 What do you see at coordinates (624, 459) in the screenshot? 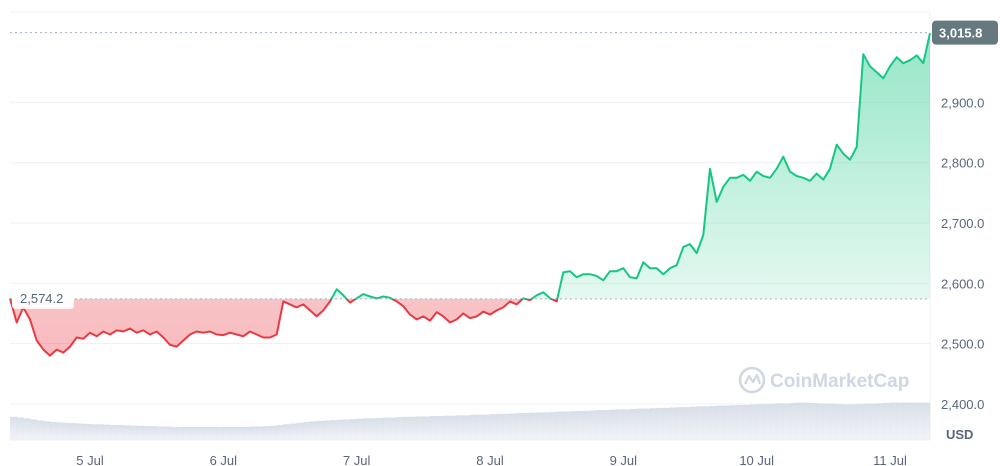
I see `x-tick-label: 9 Jul` at bounding box center [624, 459].